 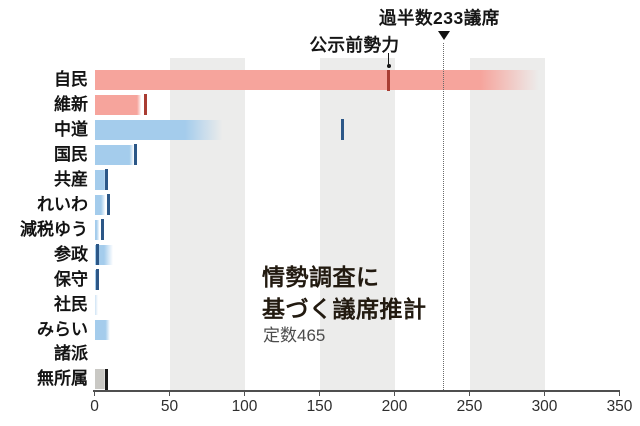 What do you see at coordinates (444, 216) in the screenshot?
I see `majority-dotted-line` at bounding box center [444, 216].